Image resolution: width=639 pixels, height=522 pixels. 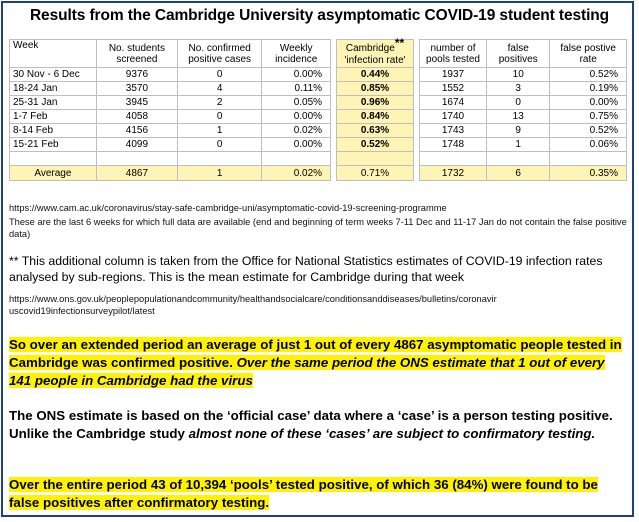 I want to click on cell-fp-rate: 0.19%, so click(x=588, y=88).